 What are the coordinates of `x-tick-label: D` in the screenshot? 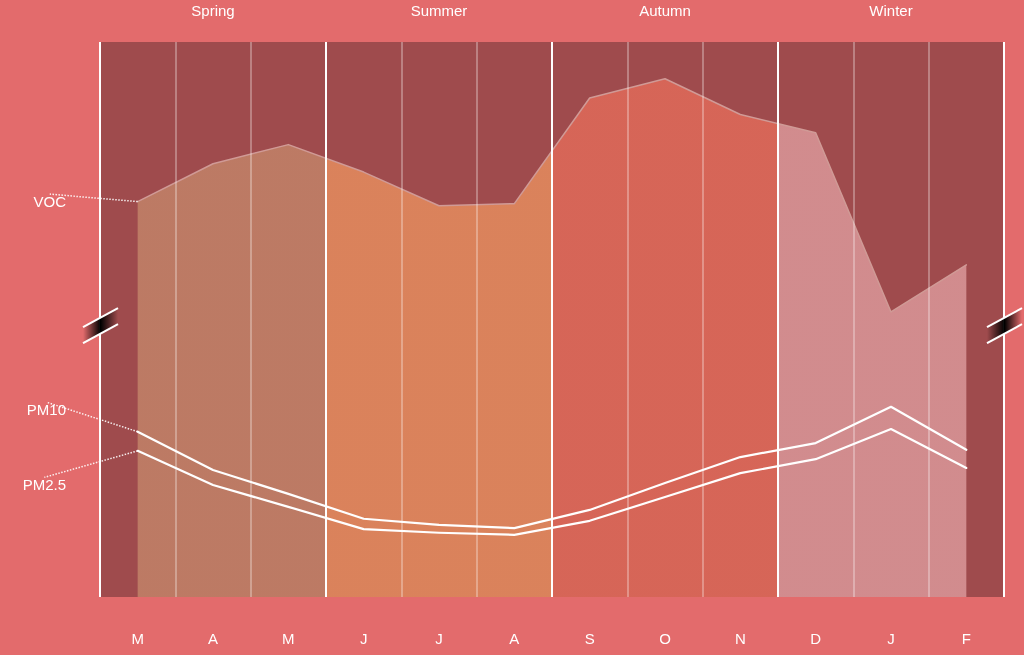 It's located at (816, 638).